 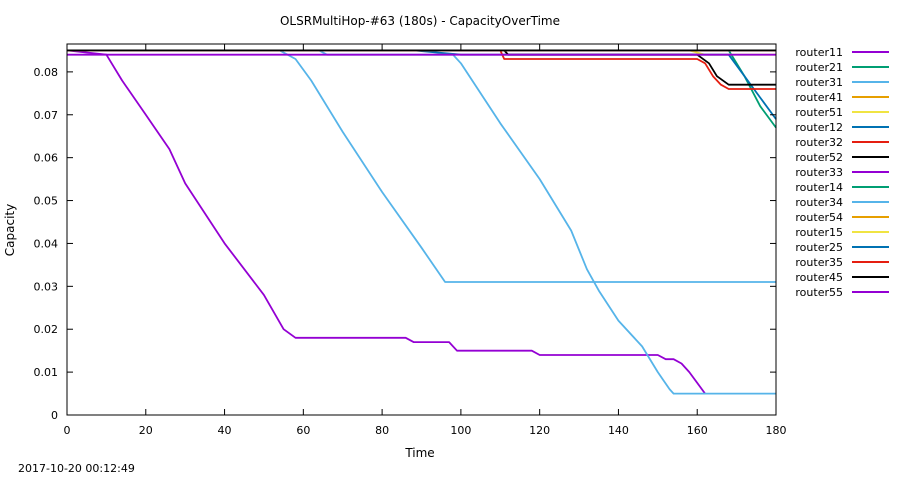 I want to click on legend-label-router45: router45, so click(x=819, y=277).